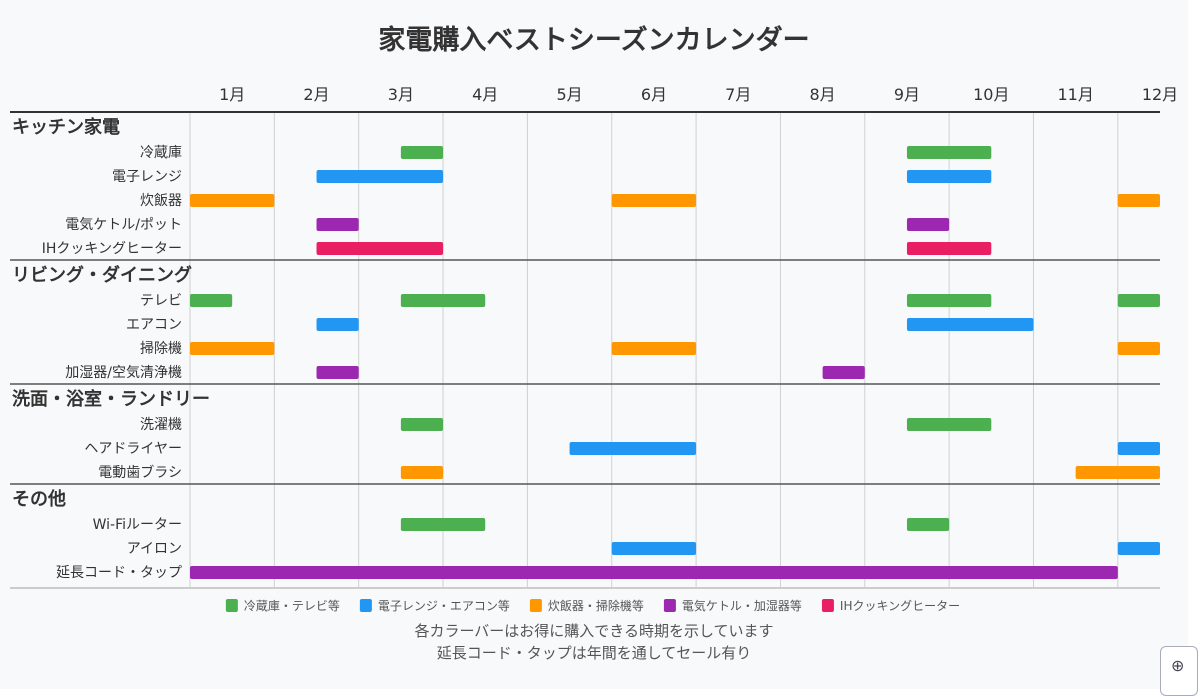 The image size is (1200, 696). I want to click on legend-label: IHクッキングヒーター, so click(900, 606).